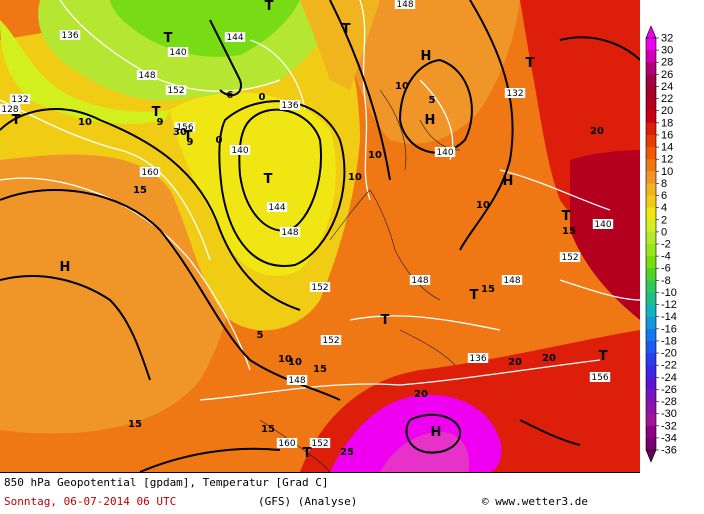  I want to click on credit-label: © www.wetter3.de, so click(535, 501).